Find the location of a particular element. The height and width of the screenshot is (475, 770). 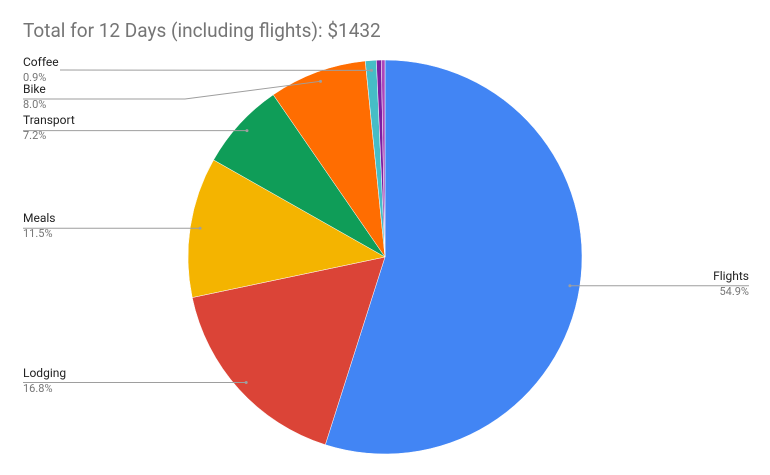

slice-label: Flights is located at coordinates (731, 276).